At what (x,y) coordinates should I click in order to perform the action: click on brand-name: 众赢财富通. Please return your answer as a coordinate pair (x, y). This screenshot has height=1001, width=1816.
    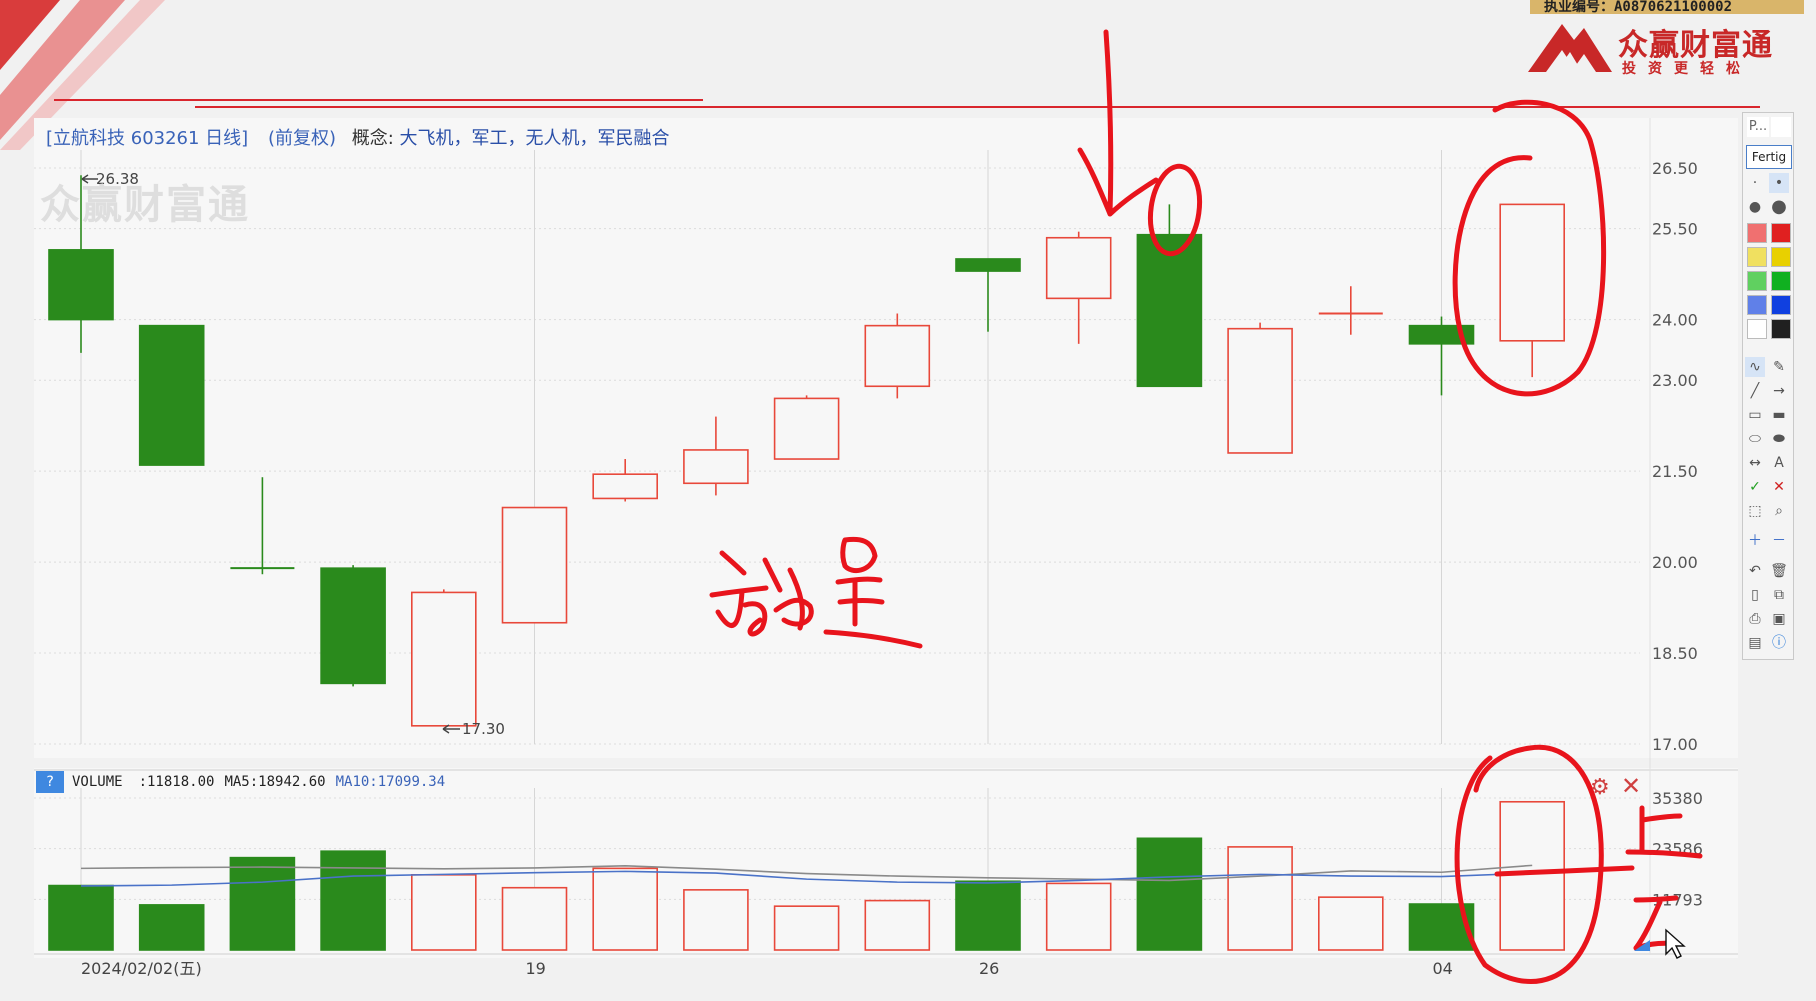
    Looking at the image, I should click on (1695, 45).